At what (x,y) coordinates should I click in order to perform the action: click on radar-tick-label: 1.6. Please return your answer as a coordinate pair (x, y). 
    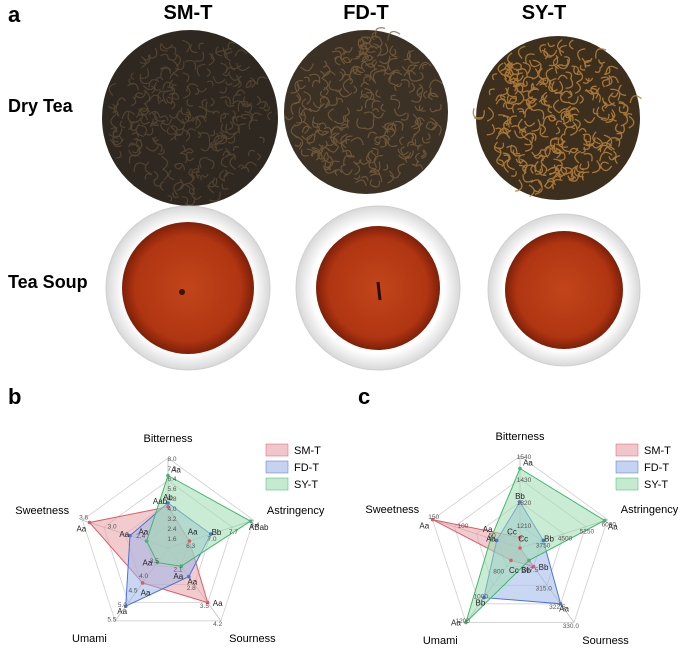
    Looking at the image, I should click on (171, 539).